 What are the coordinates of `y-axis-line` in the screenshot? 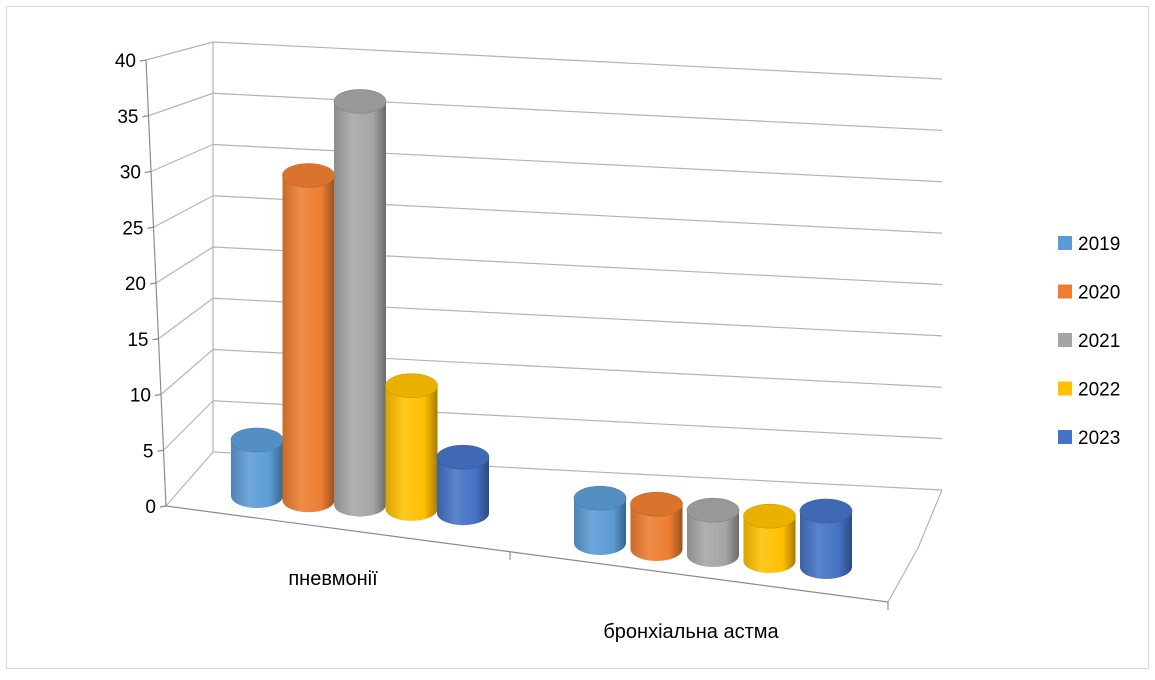 It's located at (156, 283).